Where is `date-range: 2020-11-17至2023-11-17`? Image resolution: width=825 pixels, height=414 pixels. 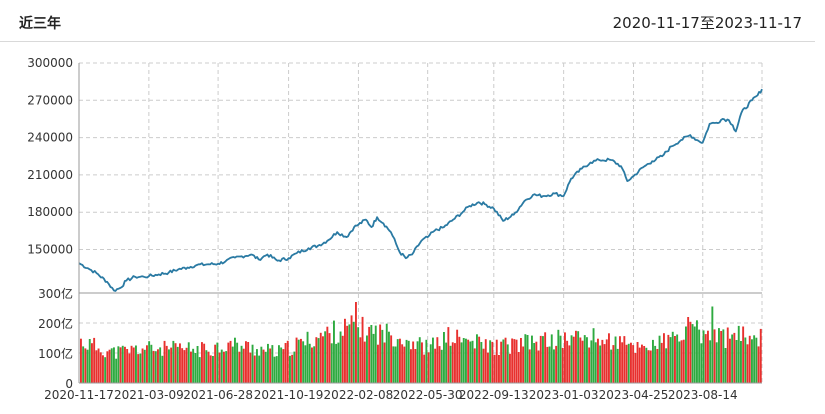
date-range: 2020-11-17至2023-11-17 is located at coordinates (707, 23).